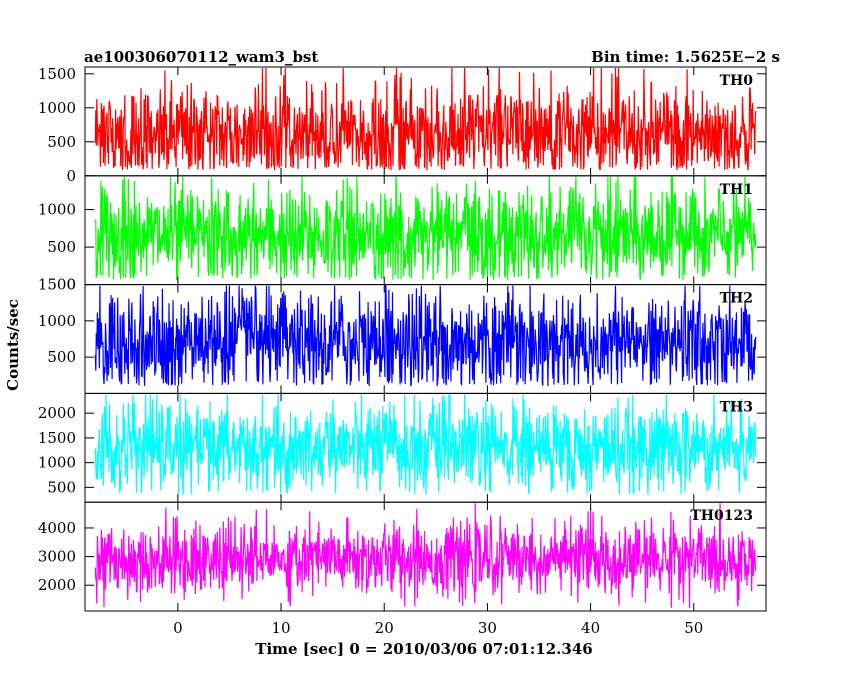 Image resolution: width=850 pixels, height=680 pixels. What do you see at coordinates (685, 57) in the screenshot?
I see `bin-time-label: Bin time: 1.5625E−2 s` at bounding box center [685, 57].